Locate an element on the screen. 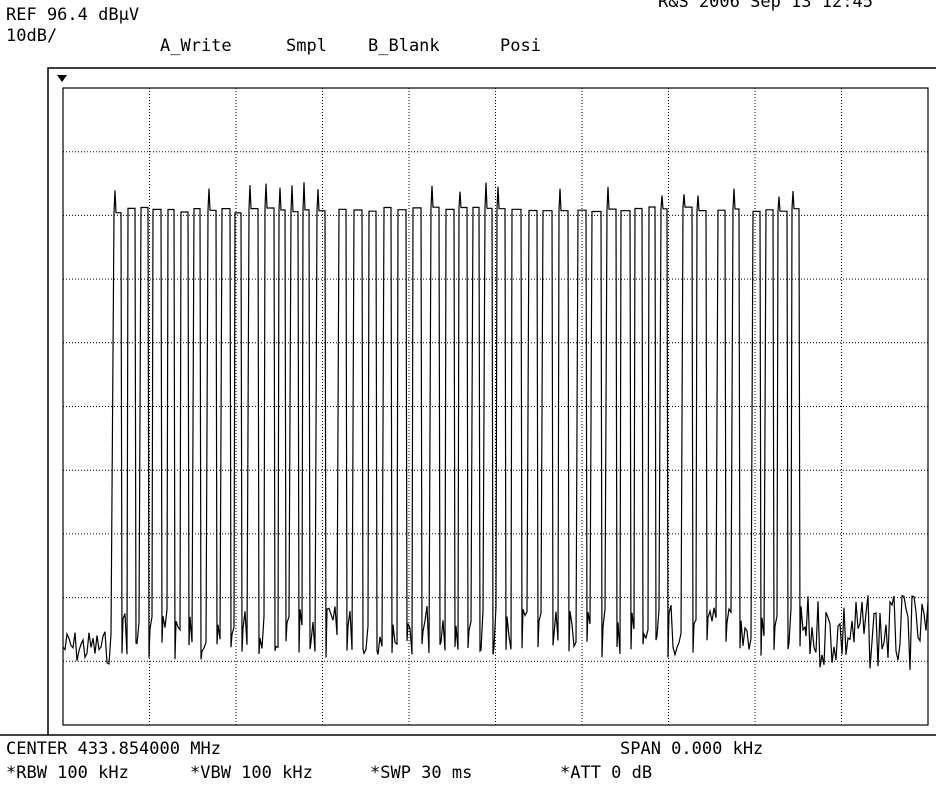 This screenshot has width=936, height=787. sweep-time: *SWP 30 ms is located at coordinates (421, 773).